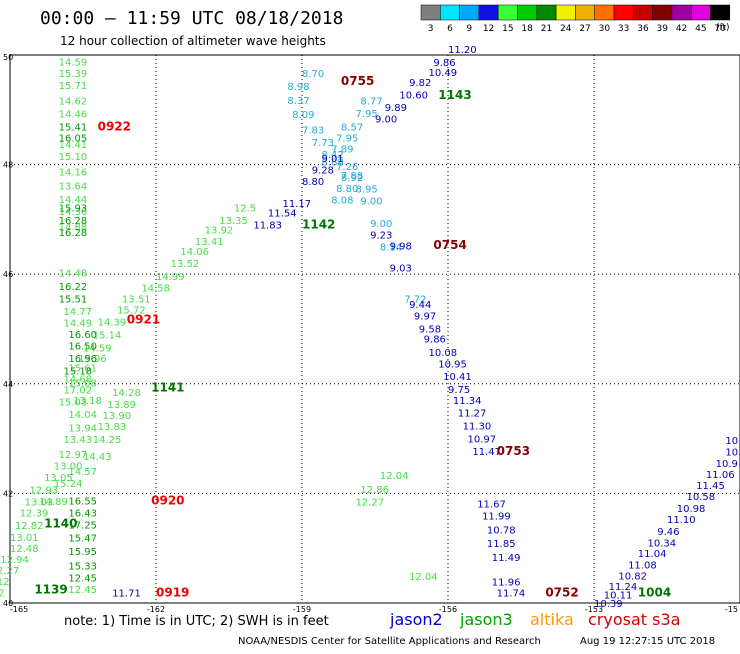  I want to click on wave-height-label: 8.70, so click(313, 74).